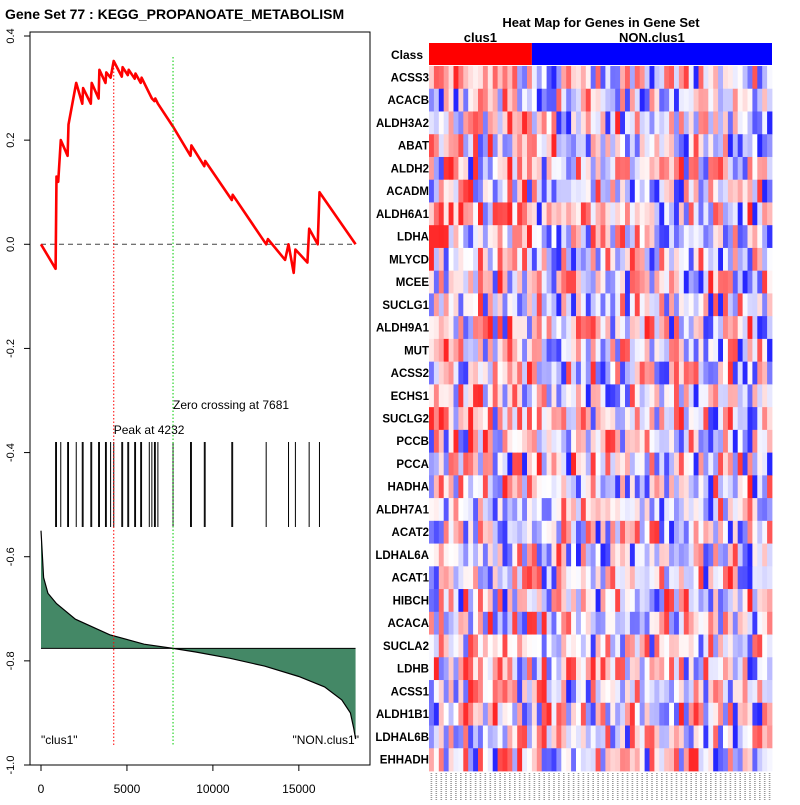 The image size is (800, 805). Describe the element at coordinates (410, 397) in the screenshot. I see `gene-label: ECHS1` at that location.